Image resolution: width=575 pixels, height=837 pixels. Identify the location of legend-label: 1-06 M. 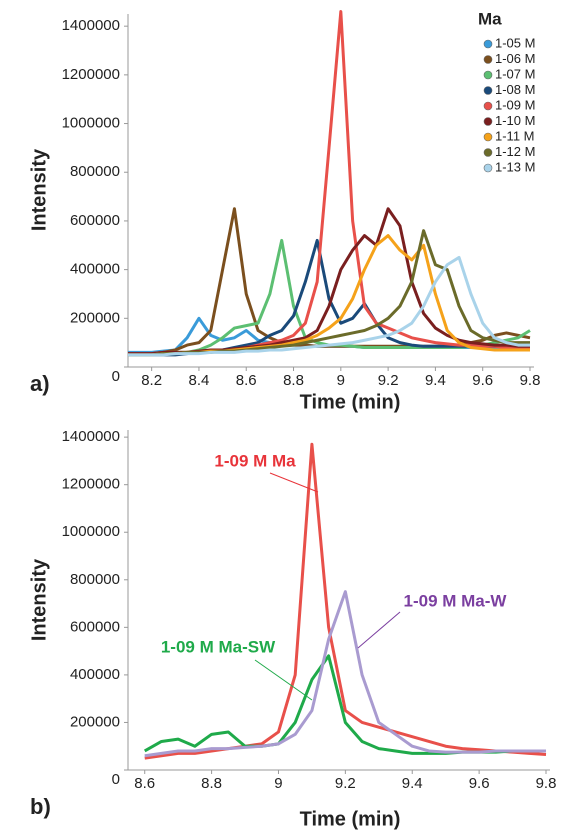
(515, 58).